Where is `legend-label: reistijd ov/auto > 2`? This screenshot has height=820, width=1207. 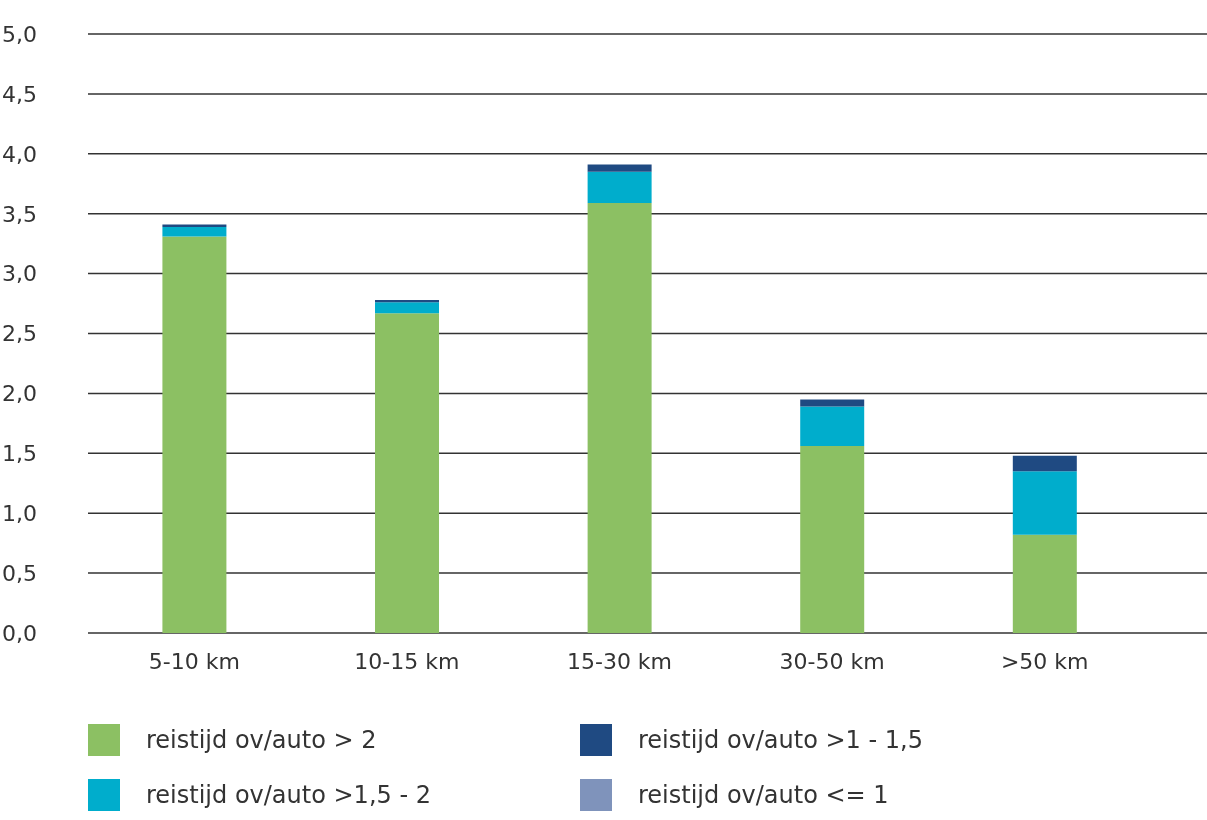 legend-label: reistijd ov/auto > 2 is located at coordinates (261, 739).